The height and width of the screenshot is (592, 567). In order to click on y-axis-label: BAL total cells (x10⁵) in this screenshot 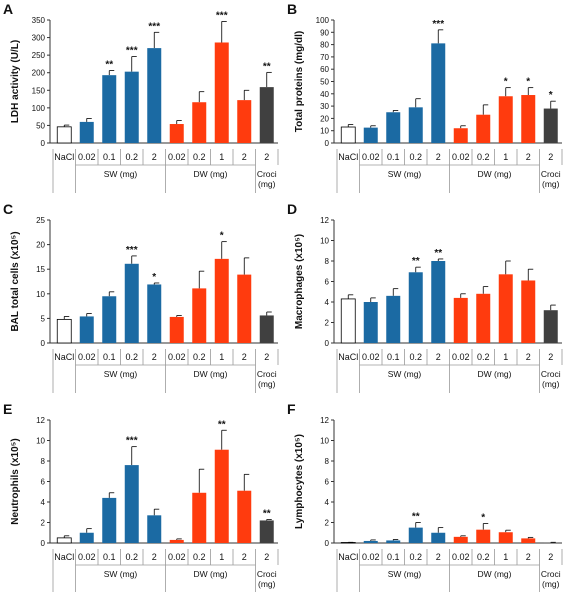, I will do `click(15, 281)`.